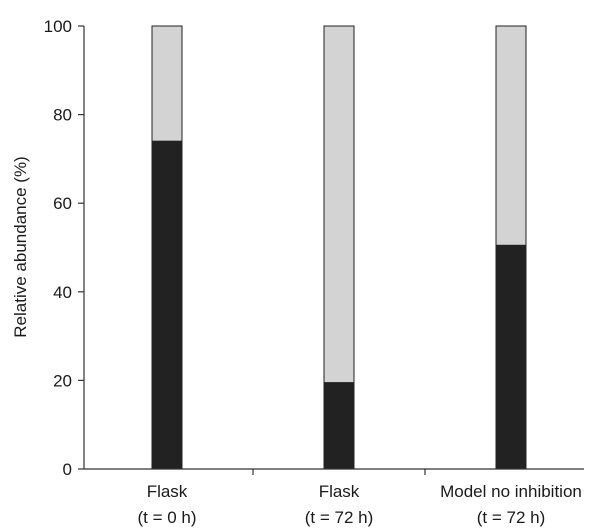 This screenshot has height=531, width=598. What do you see at coordinates (58, 26) in the screenshot?
I see `y-tick-label: 100` at bounding box center [58, 26].